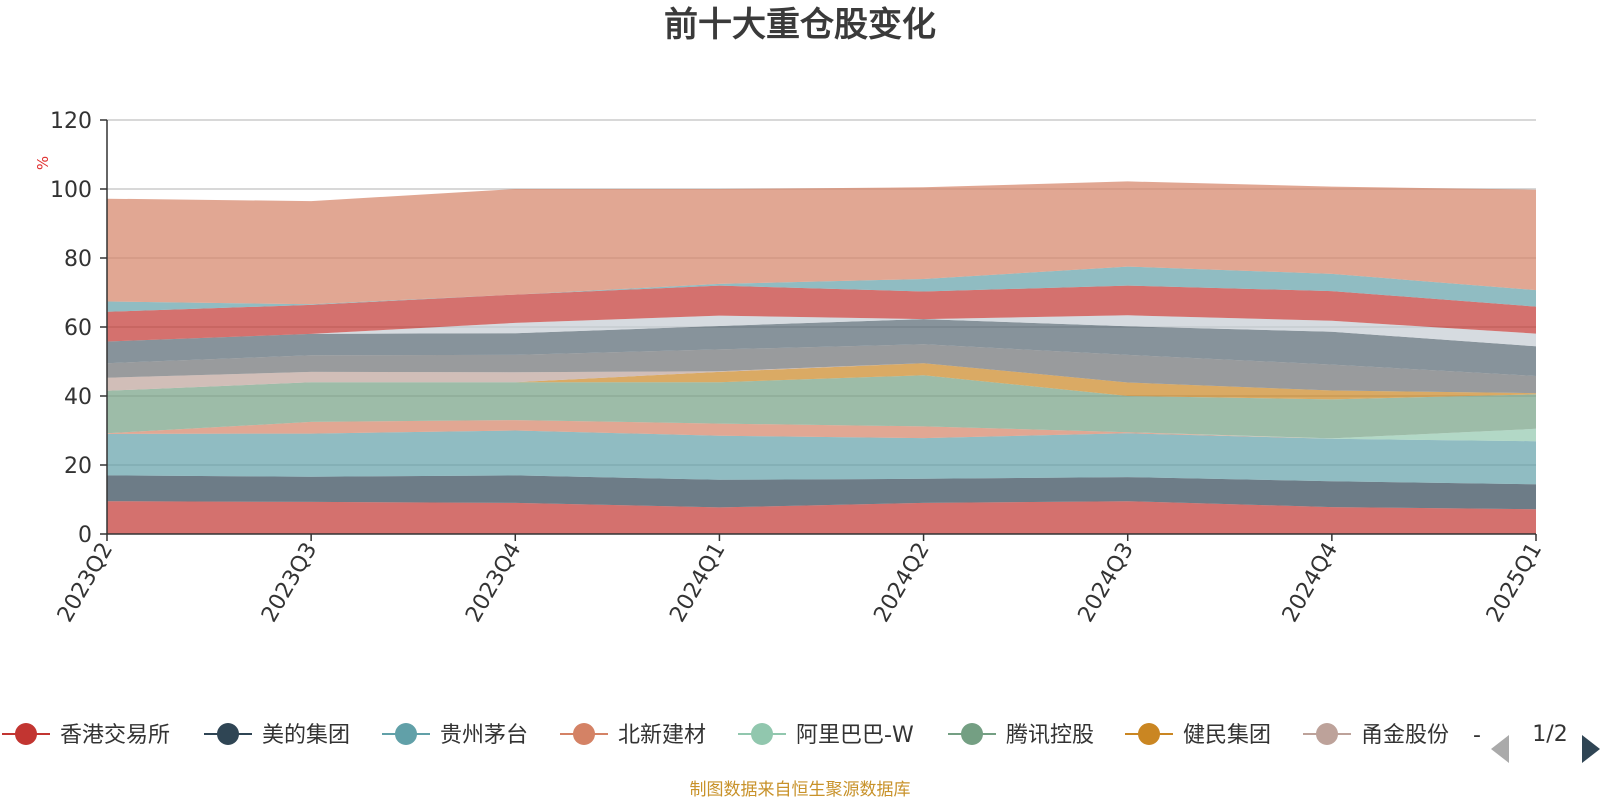  Describe the element at coordinates (901, 583) in the screenshot. I see `x-tick-label: 2024Q2` at that location.